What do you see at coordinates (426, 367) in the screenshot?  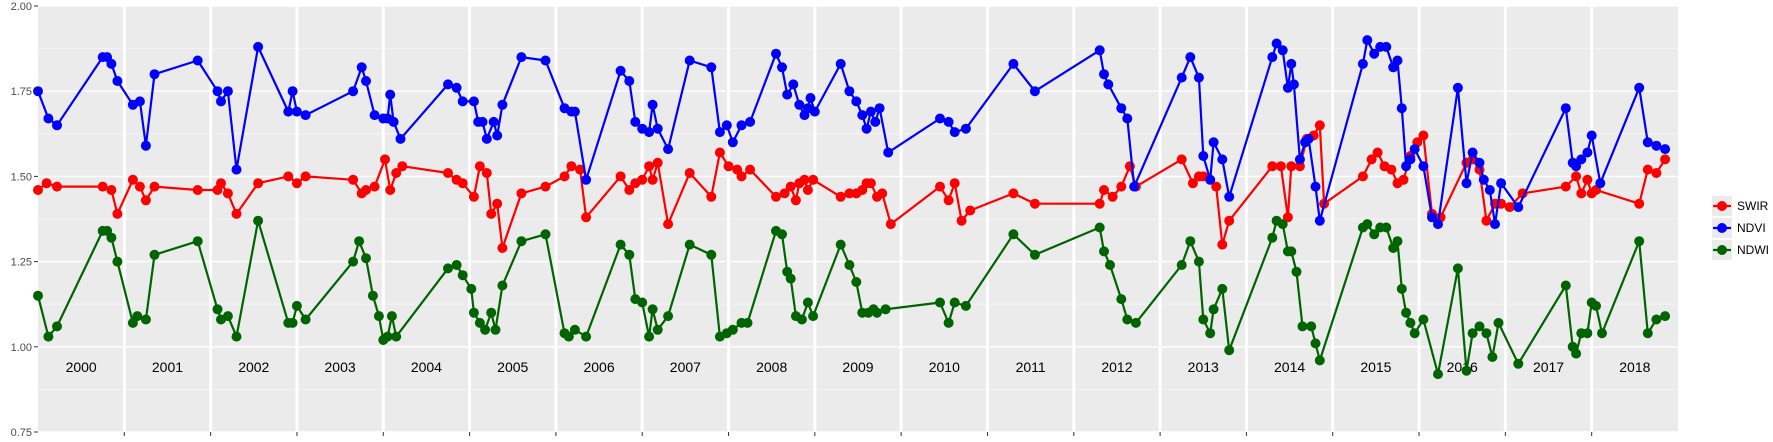 I see `year-label: 2004` at bounding box center [426, 367].